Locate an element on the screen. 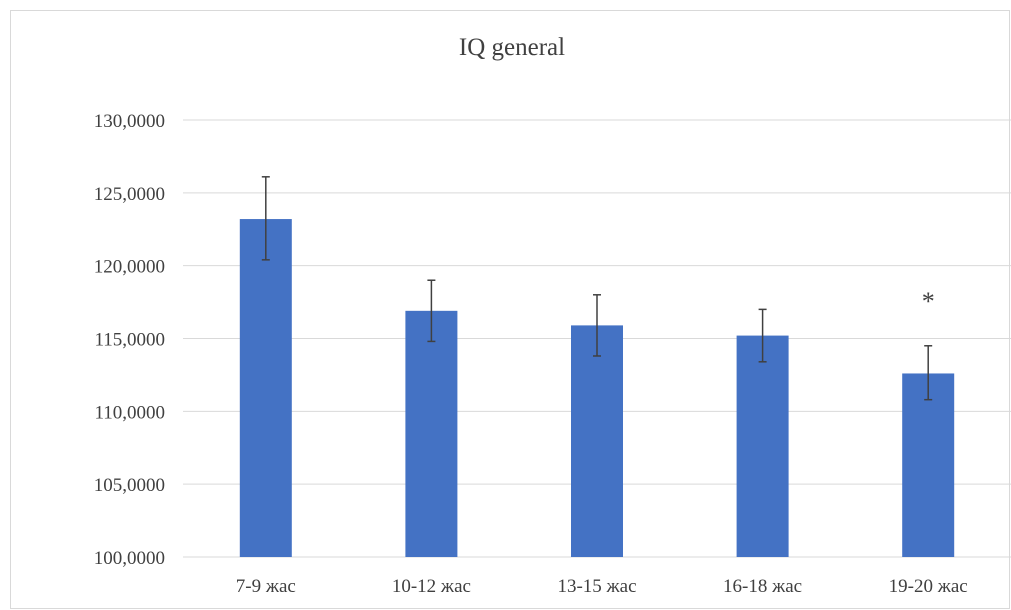 The height and width of the screenshot is (610, 1011). x-tick-label: 16-18 жас is located at coordinates (762, 586).